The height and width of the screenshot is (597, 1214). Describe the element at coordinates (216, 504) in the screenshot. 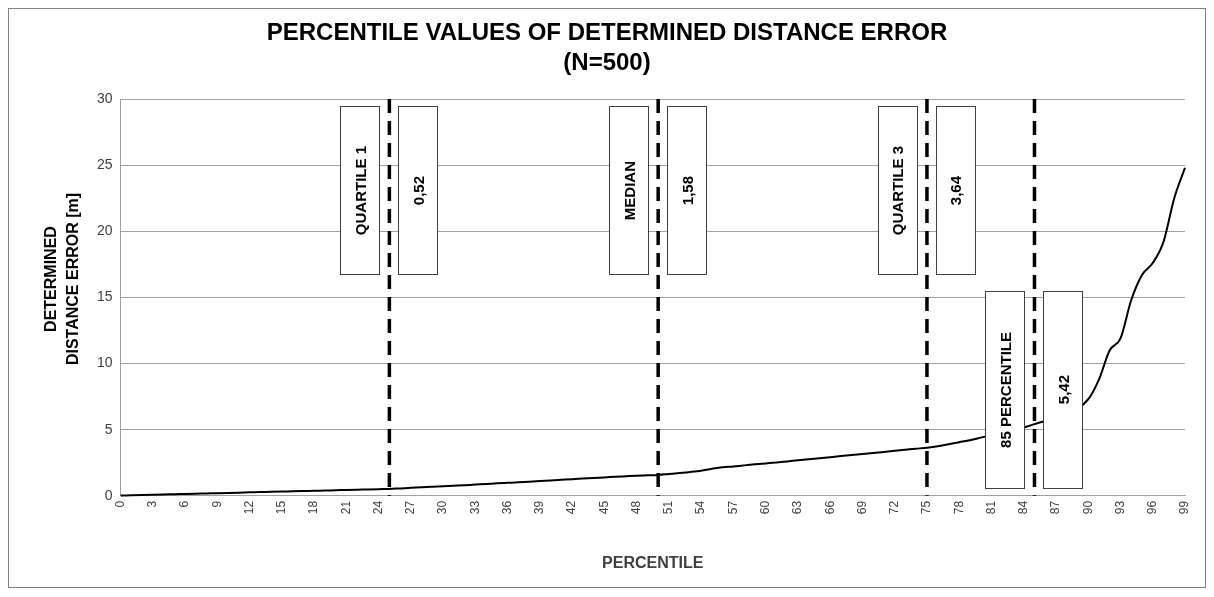

I see `x-tick-label: 9` at that location.